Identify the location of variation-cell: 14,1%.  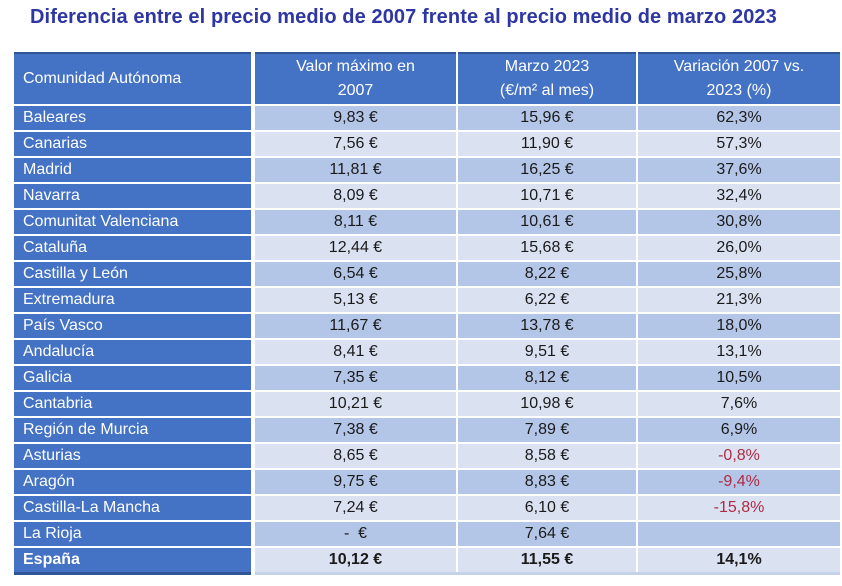
(738, 561).